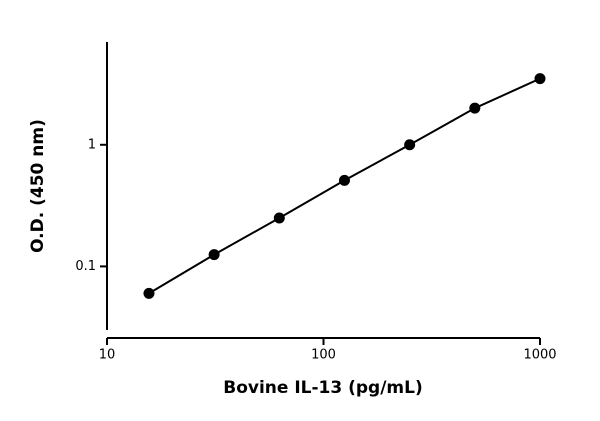 This screenshot has width=600, height=421. What do you see at coordinates (323, 388) in the screenshot?
I see `x-axis-title: Bovine IL-13 (pg/mL)` at bounding box center [323, 388].